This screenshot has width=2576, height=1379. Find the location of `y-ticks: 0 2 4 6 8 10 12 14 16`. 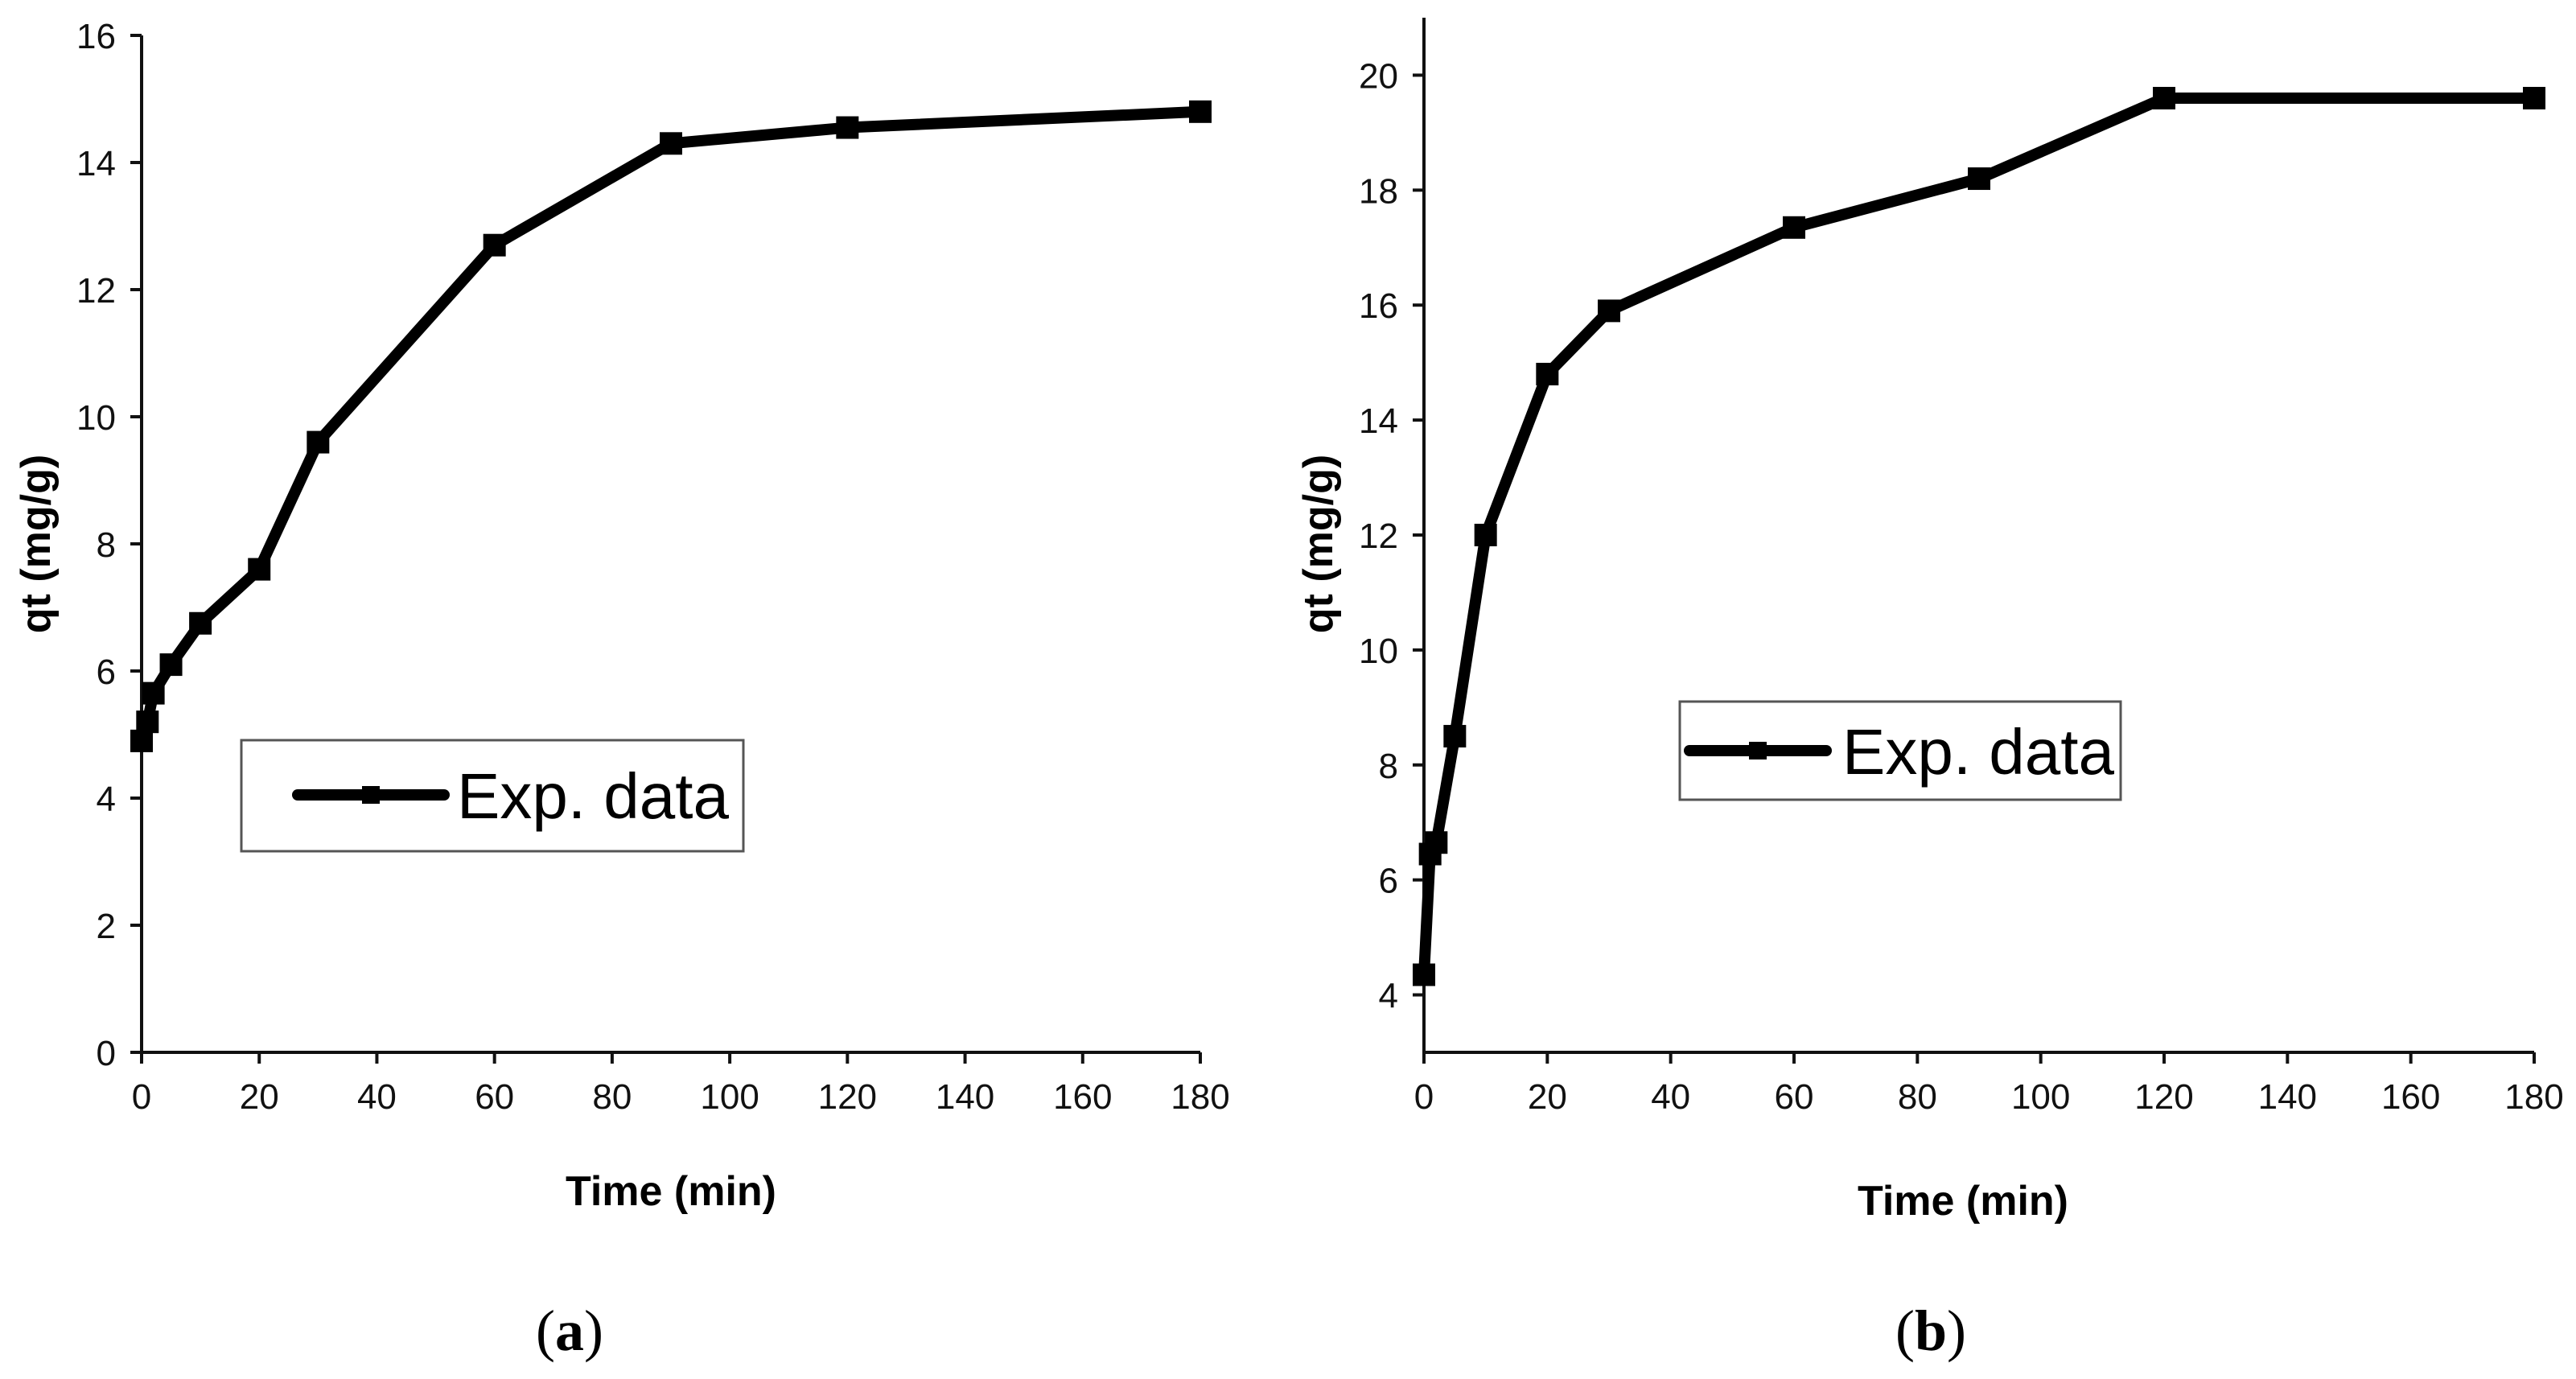

y-ticks: 0 2 4 6 8 10 12 14 16 is located at coordinates (109, 545).